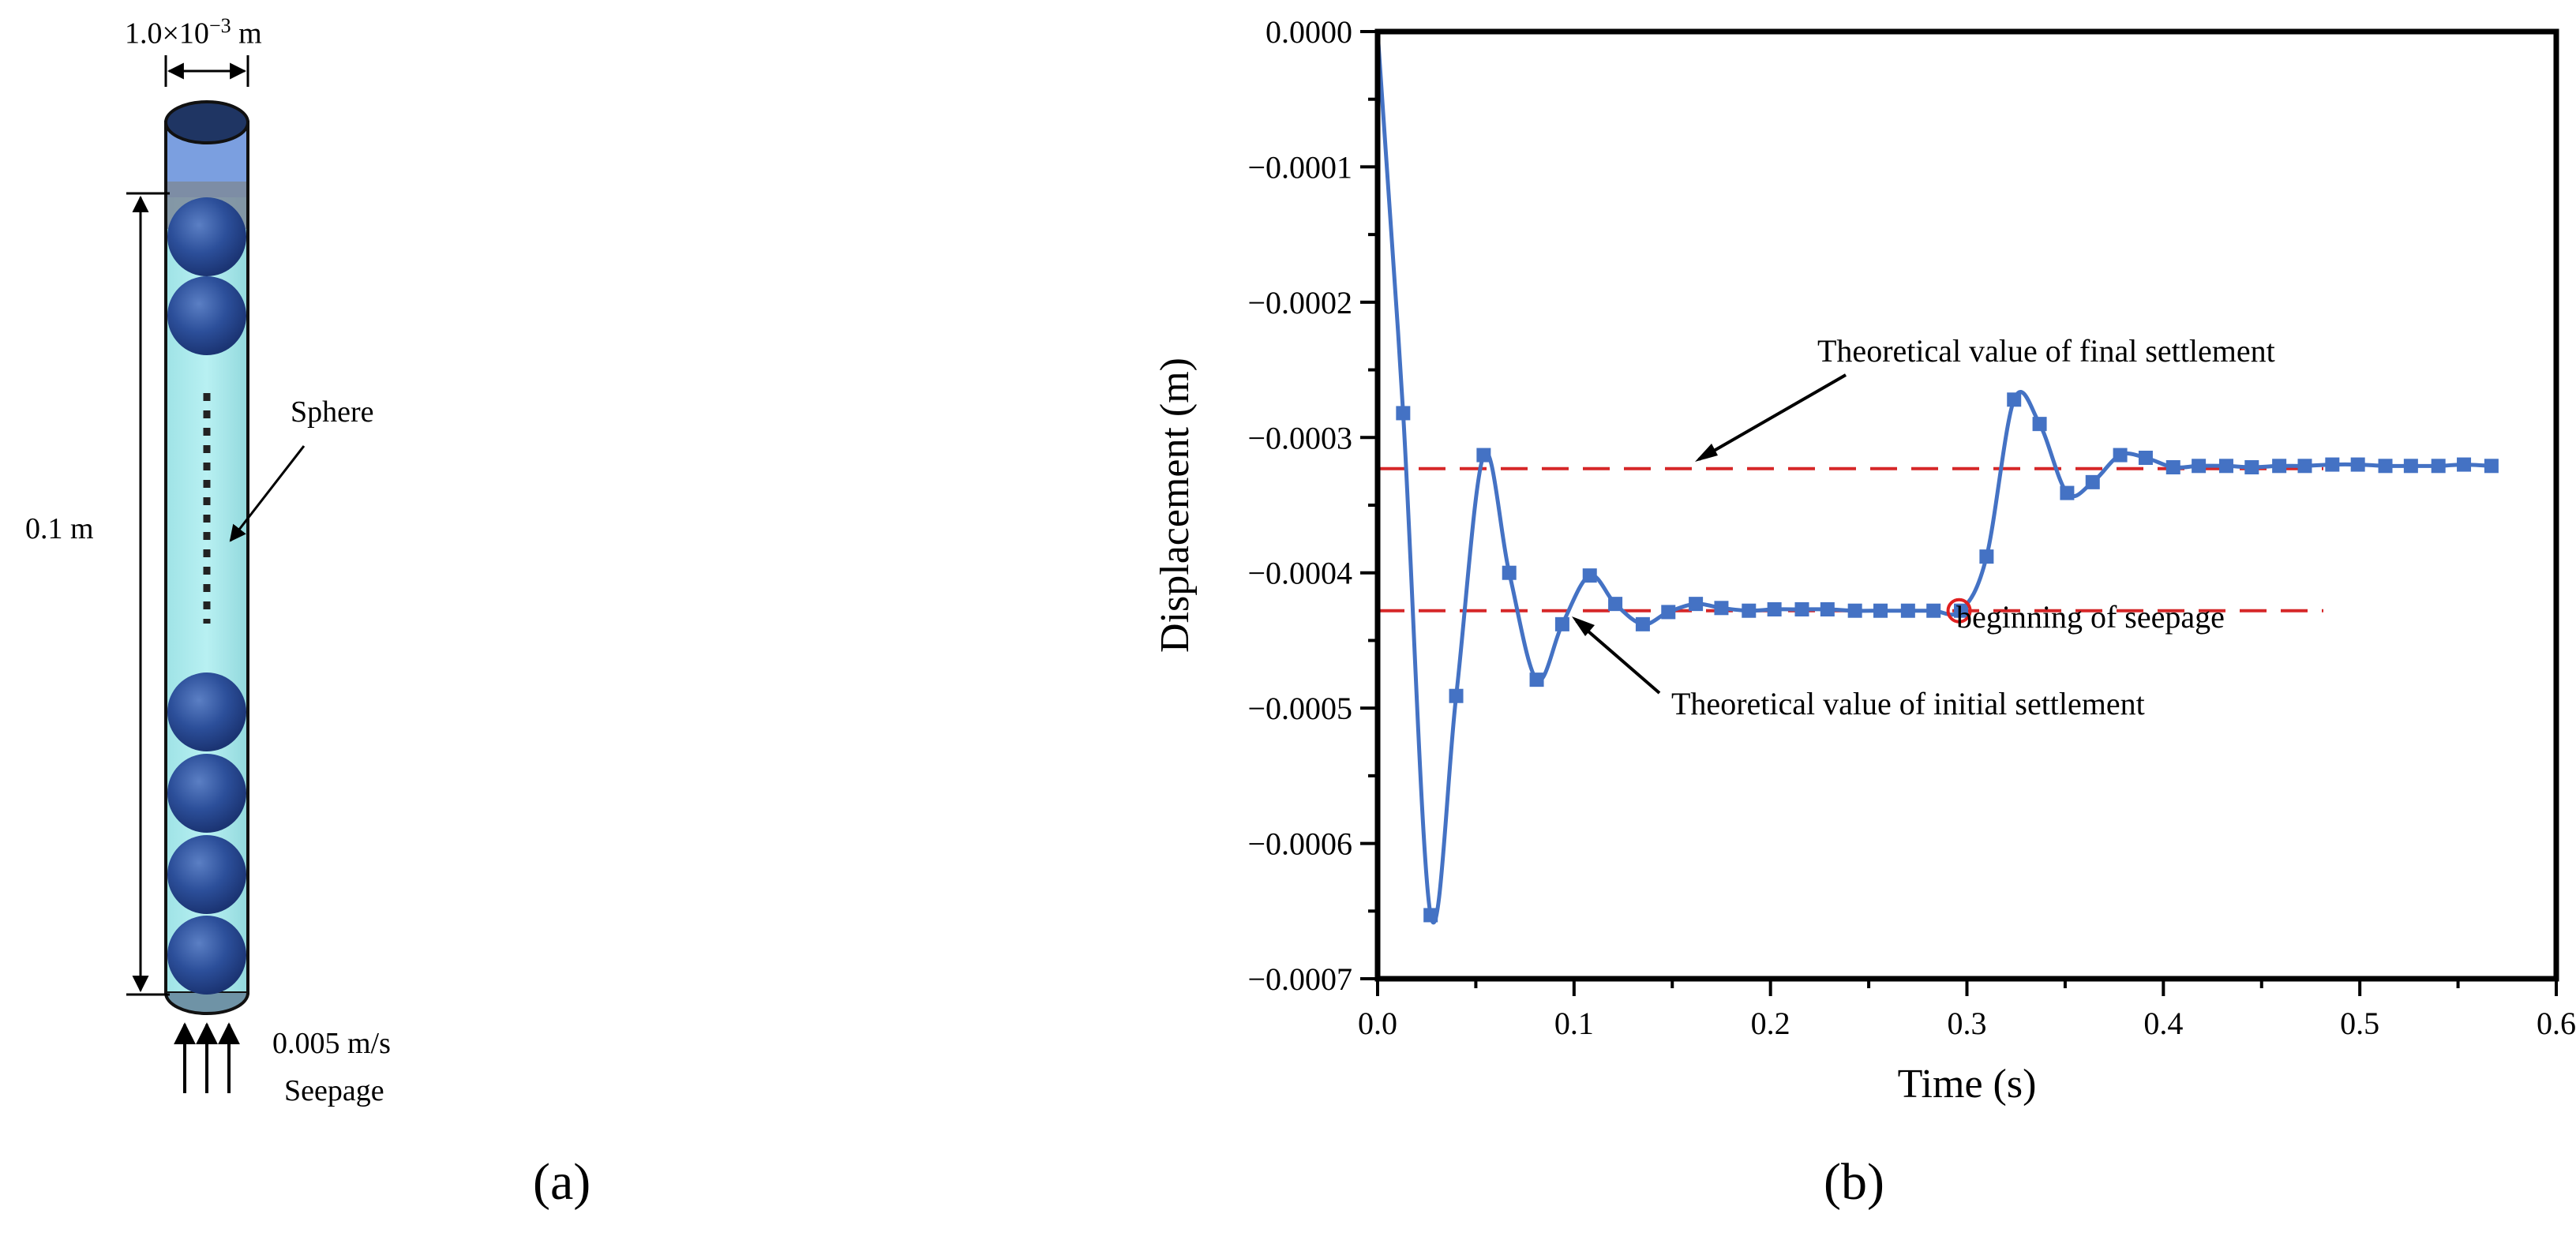  Describe the element at coordinates (1299, 167) in the screenshot. I see `y-tick-label: −0.0001` at that location.